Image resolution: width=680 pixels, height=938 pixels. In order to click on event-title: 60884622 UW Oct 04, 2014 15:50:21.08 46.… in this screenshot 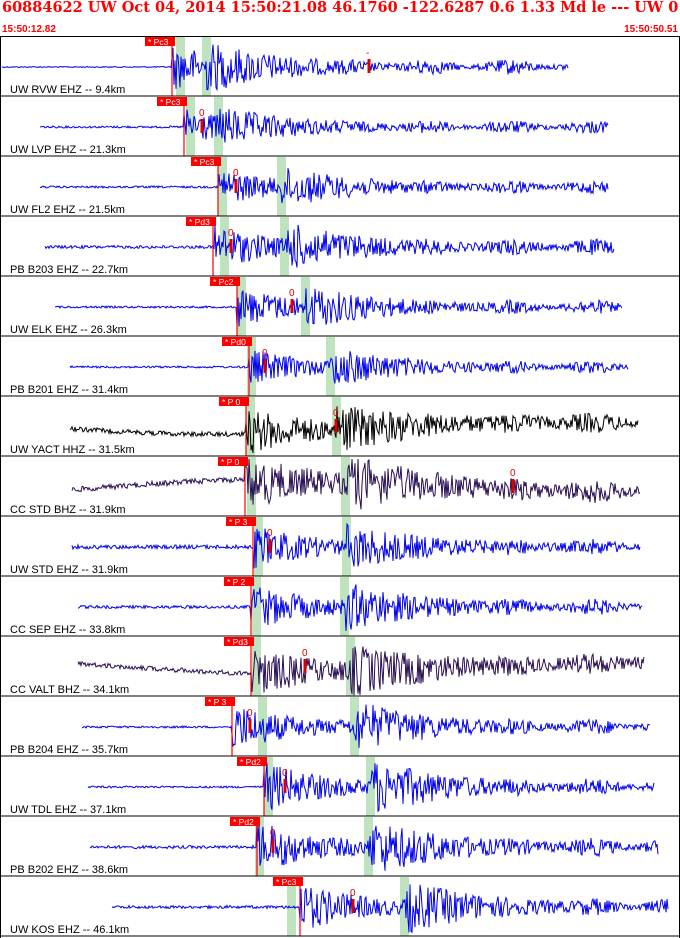, I will do `click(341, 8)`.